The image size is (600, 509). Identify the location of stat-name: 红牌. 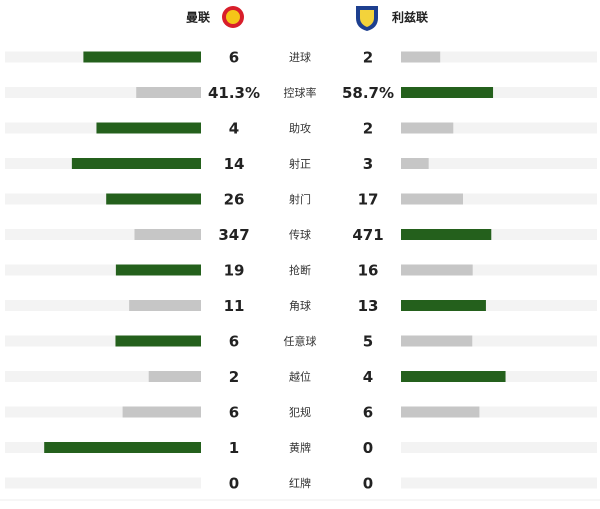
(300, 483).